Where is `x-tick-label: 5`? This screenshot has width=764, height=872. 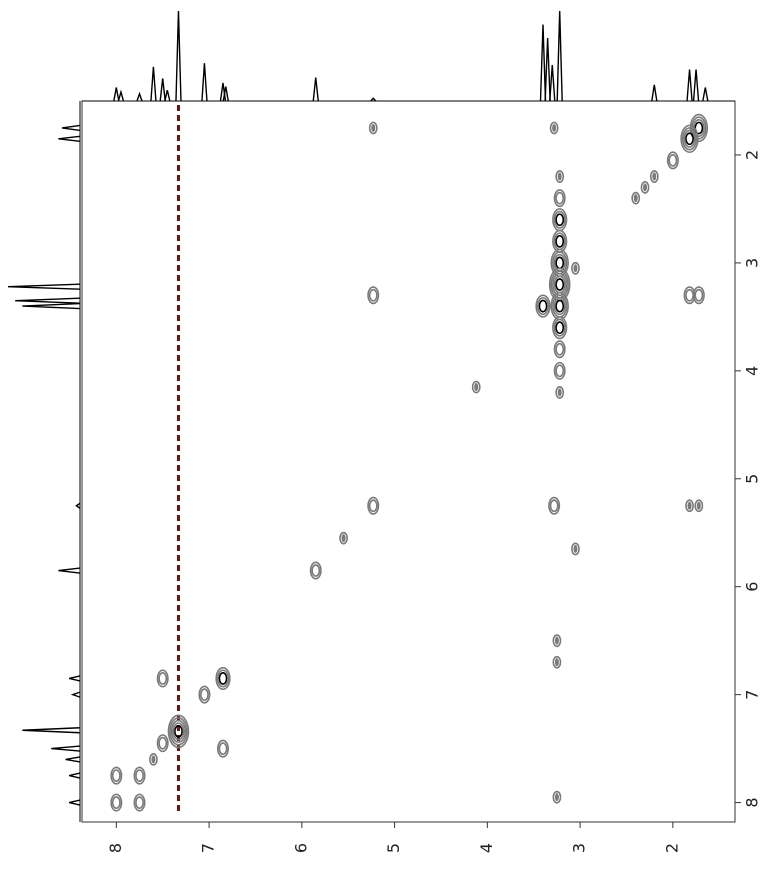
x-tick-label: 5 is located at coordinates (393, 848).